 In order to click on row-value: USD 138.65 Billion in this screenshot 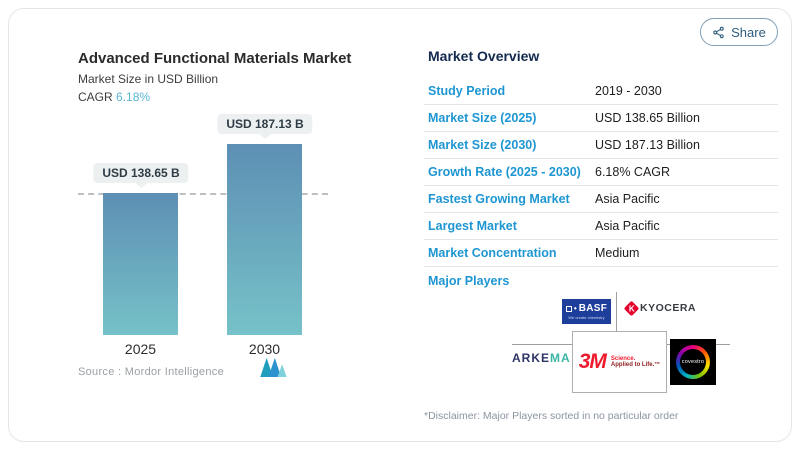, I will do `click(647, 118)`.